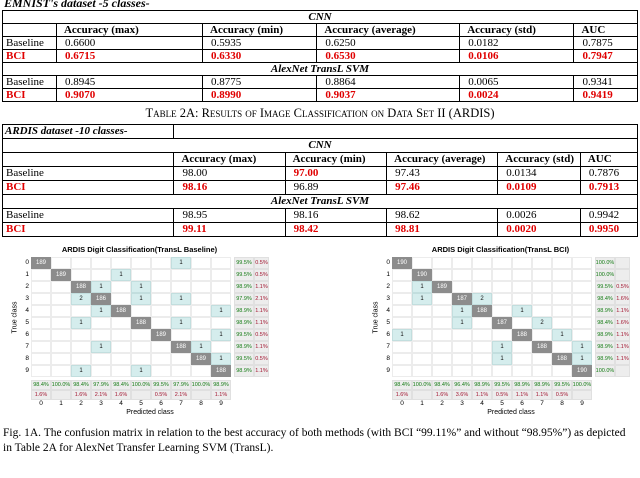 This screenshot has width=640, height=478. What do you see at coordinates (442, 173) in the screenshot?
I see `value-cell: 97.43` at bounding box center [442, 173].